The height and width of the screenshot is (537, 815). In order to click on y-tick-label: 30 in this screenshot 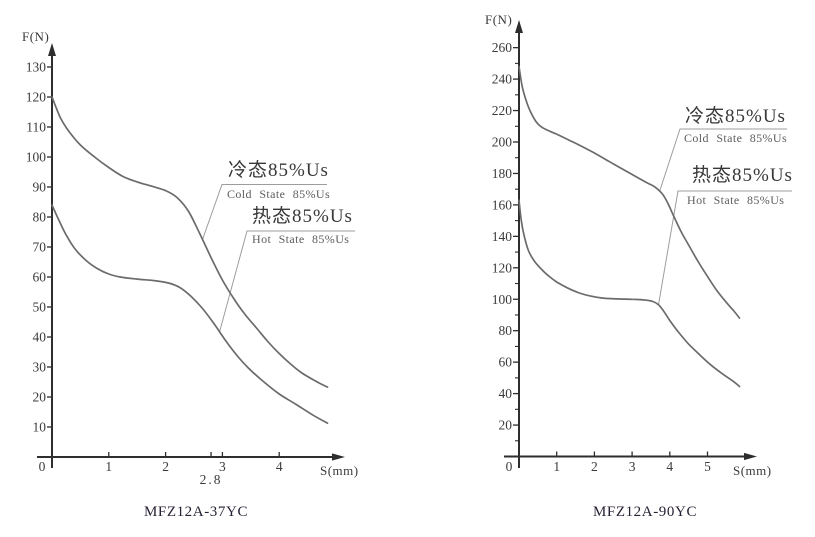, I will do `click(40, 367)`.